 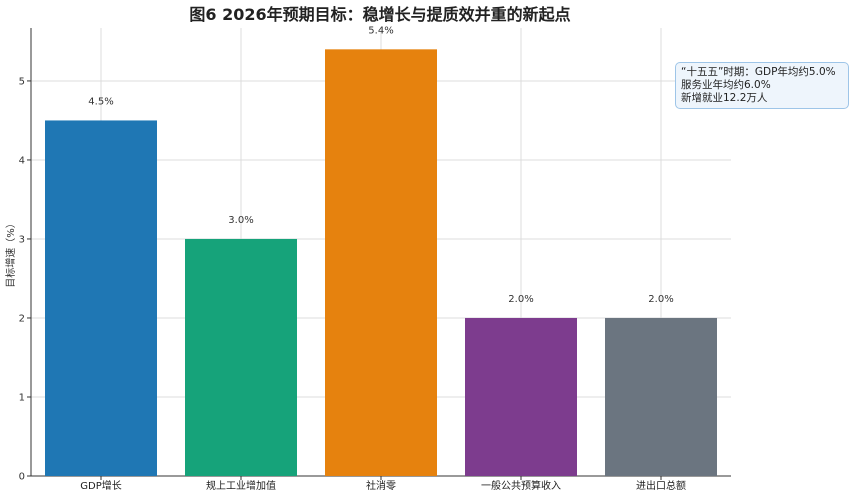 What do you see at coordinates (724, 98) in the screenshot?
I see `annotation-line: 新增就业12.2万人` at bounding box center [724, 98].